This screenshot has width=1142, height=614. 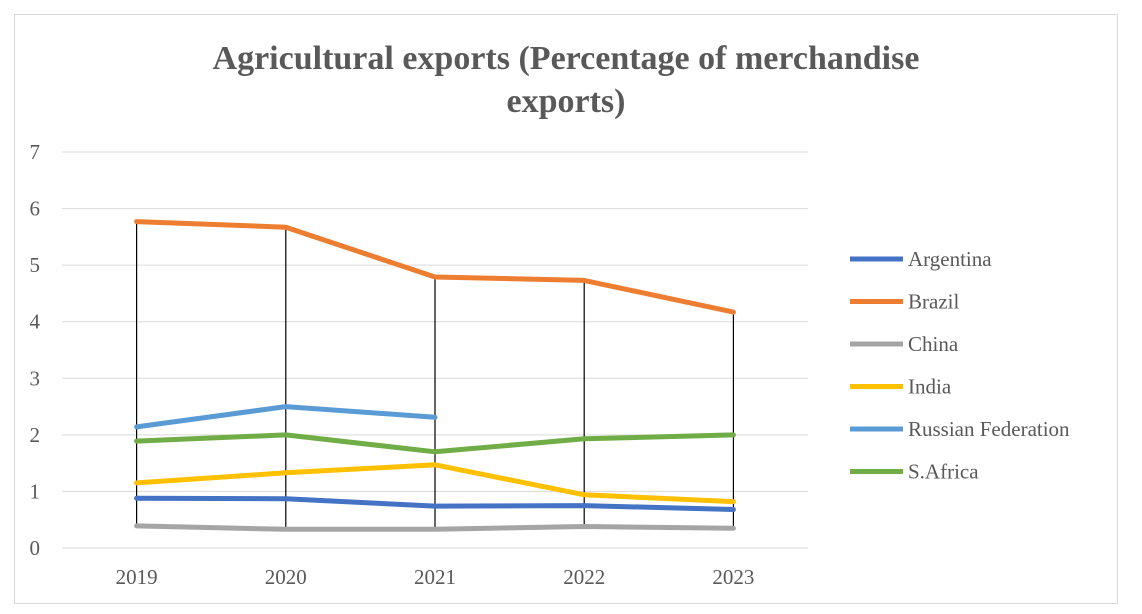 I want to click on y-tick-label: 5, so click(x=35, y=265).